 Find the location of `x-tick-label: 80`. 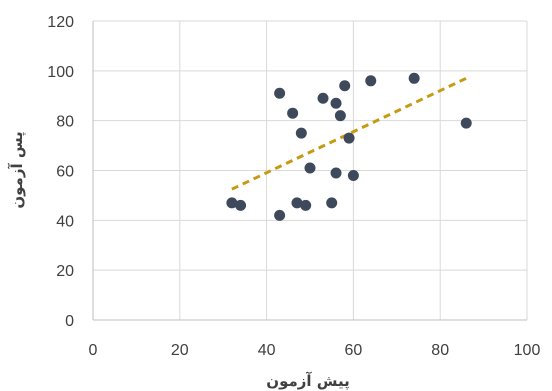

x-tick-label: 80 is located at coordinates (440, 350).